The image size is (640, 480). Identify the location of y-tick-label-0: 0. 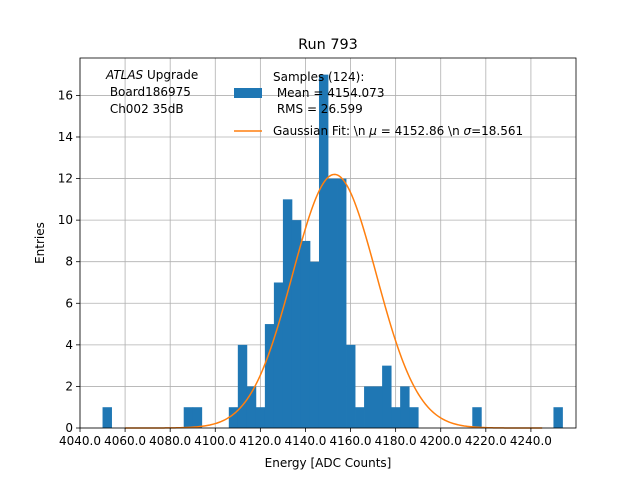
(69, 428).